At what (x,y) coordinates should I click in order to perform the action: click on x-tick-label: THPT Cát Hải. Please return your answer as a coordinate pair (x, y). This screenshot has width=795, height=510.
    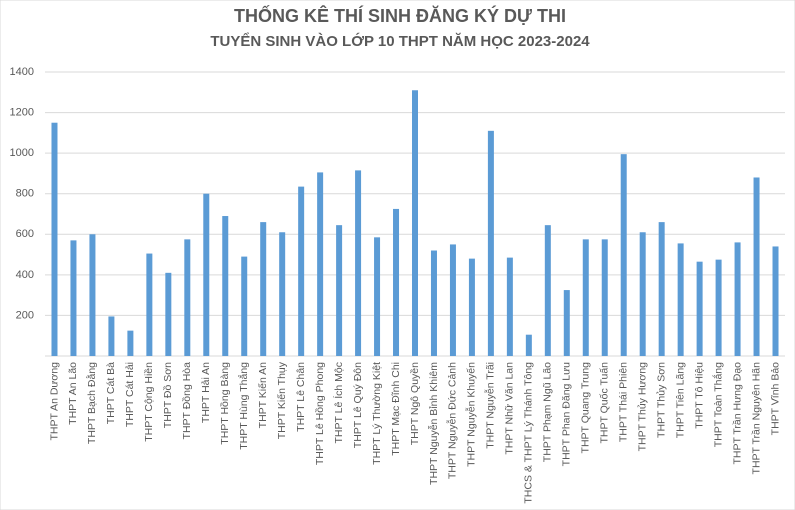
    Looking at the image, I should click on (130, 394).